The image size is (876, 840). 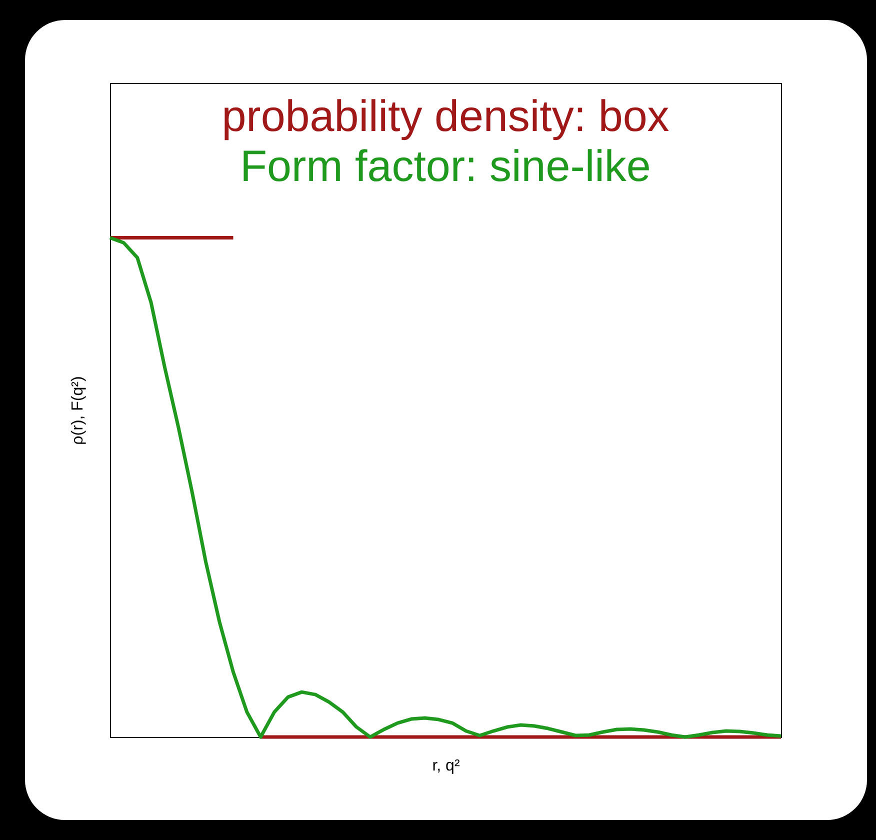 I want to click on text: Form factor: sine-like, so click(x=445, y=166).